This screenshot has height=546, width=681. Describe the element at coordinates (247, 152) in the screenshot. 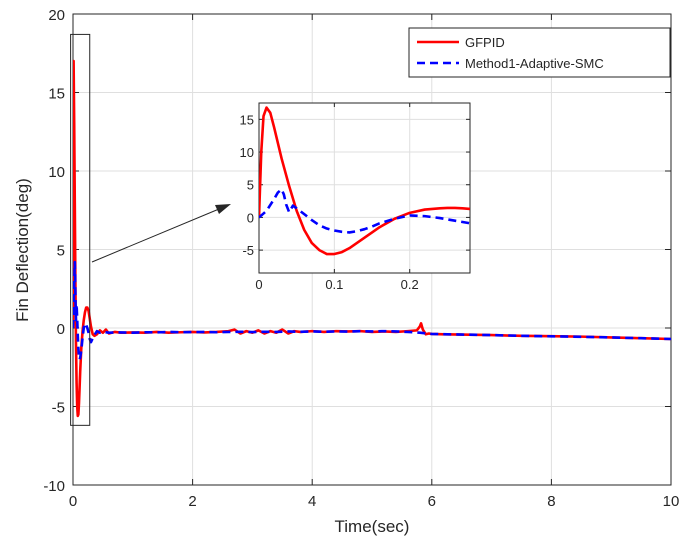

I see `inset-y-tick-label: 10` at that location.